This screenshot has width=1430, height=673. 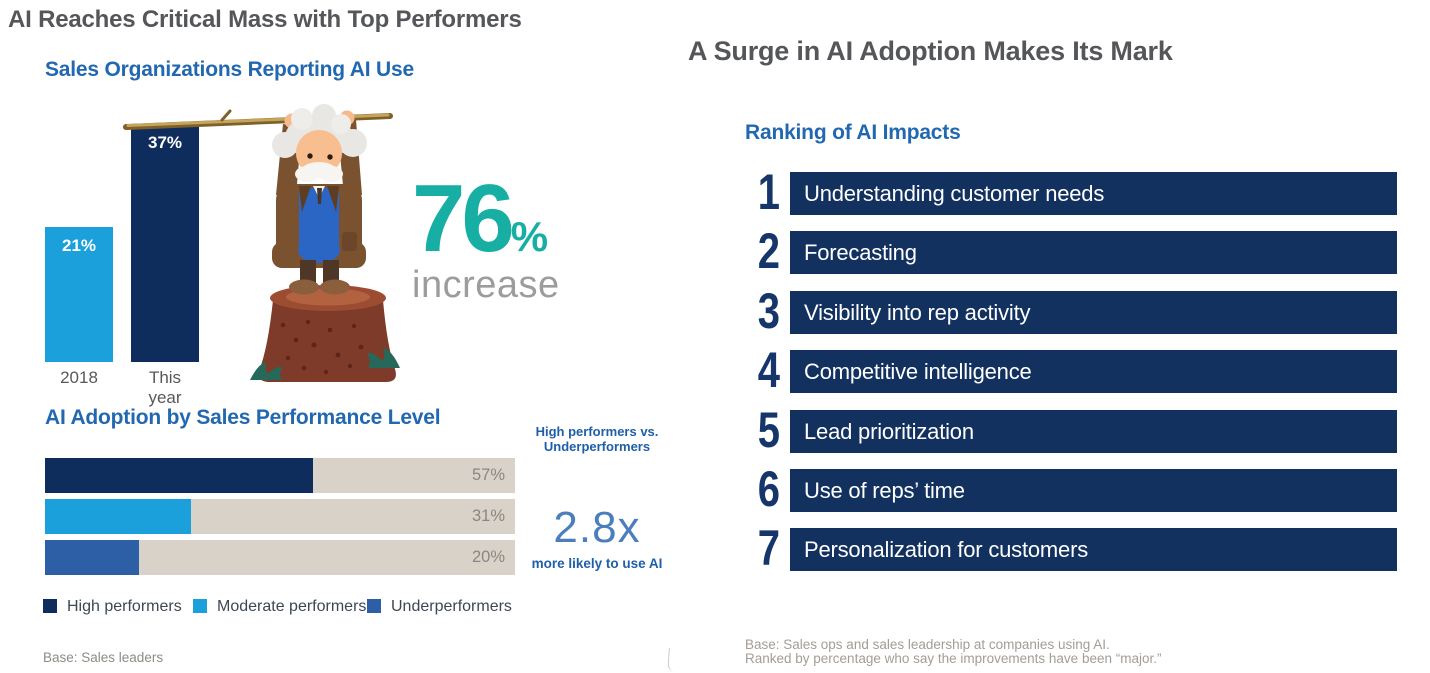 I want to click on bar-this-year-label: This year, so click(x=165, y=387).